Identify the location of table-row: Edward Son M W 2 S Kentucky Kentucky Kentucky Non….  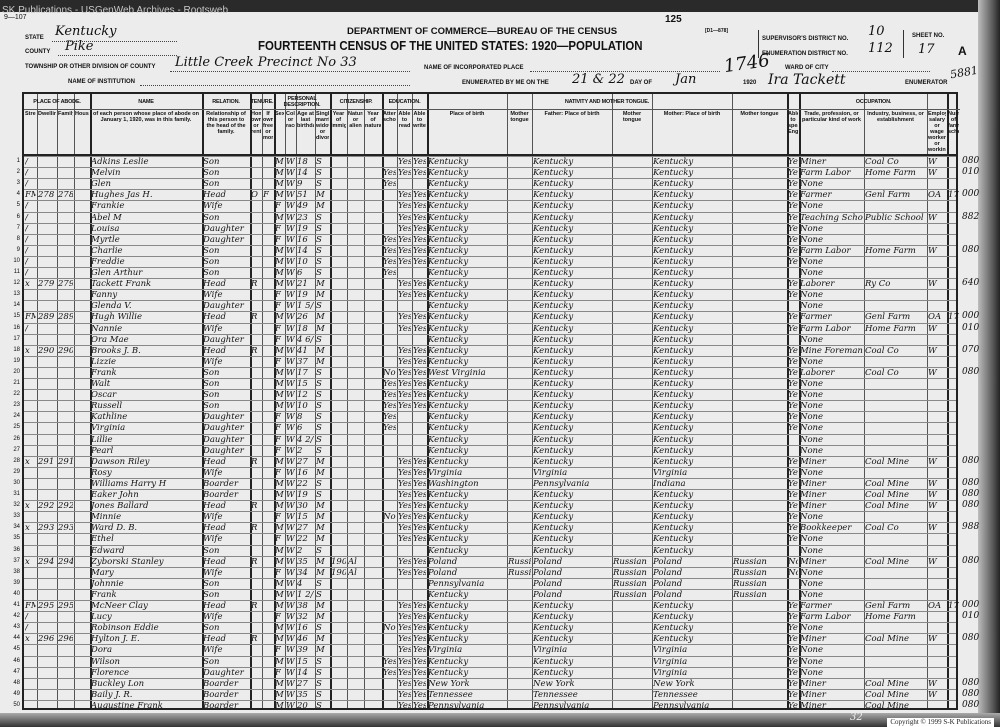
(490, 550).